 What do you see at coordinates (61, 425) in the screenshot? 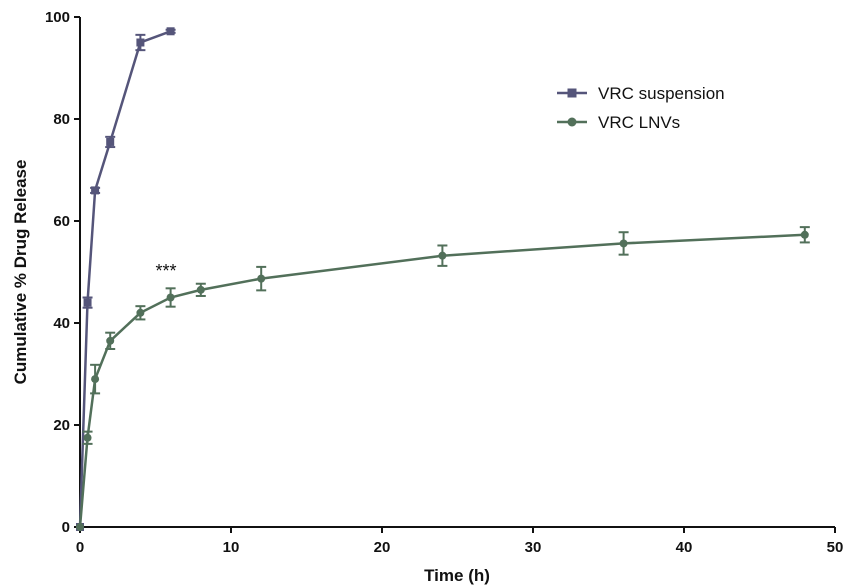
I see `y-tick-label: 20` at bounding box center [61, 425].